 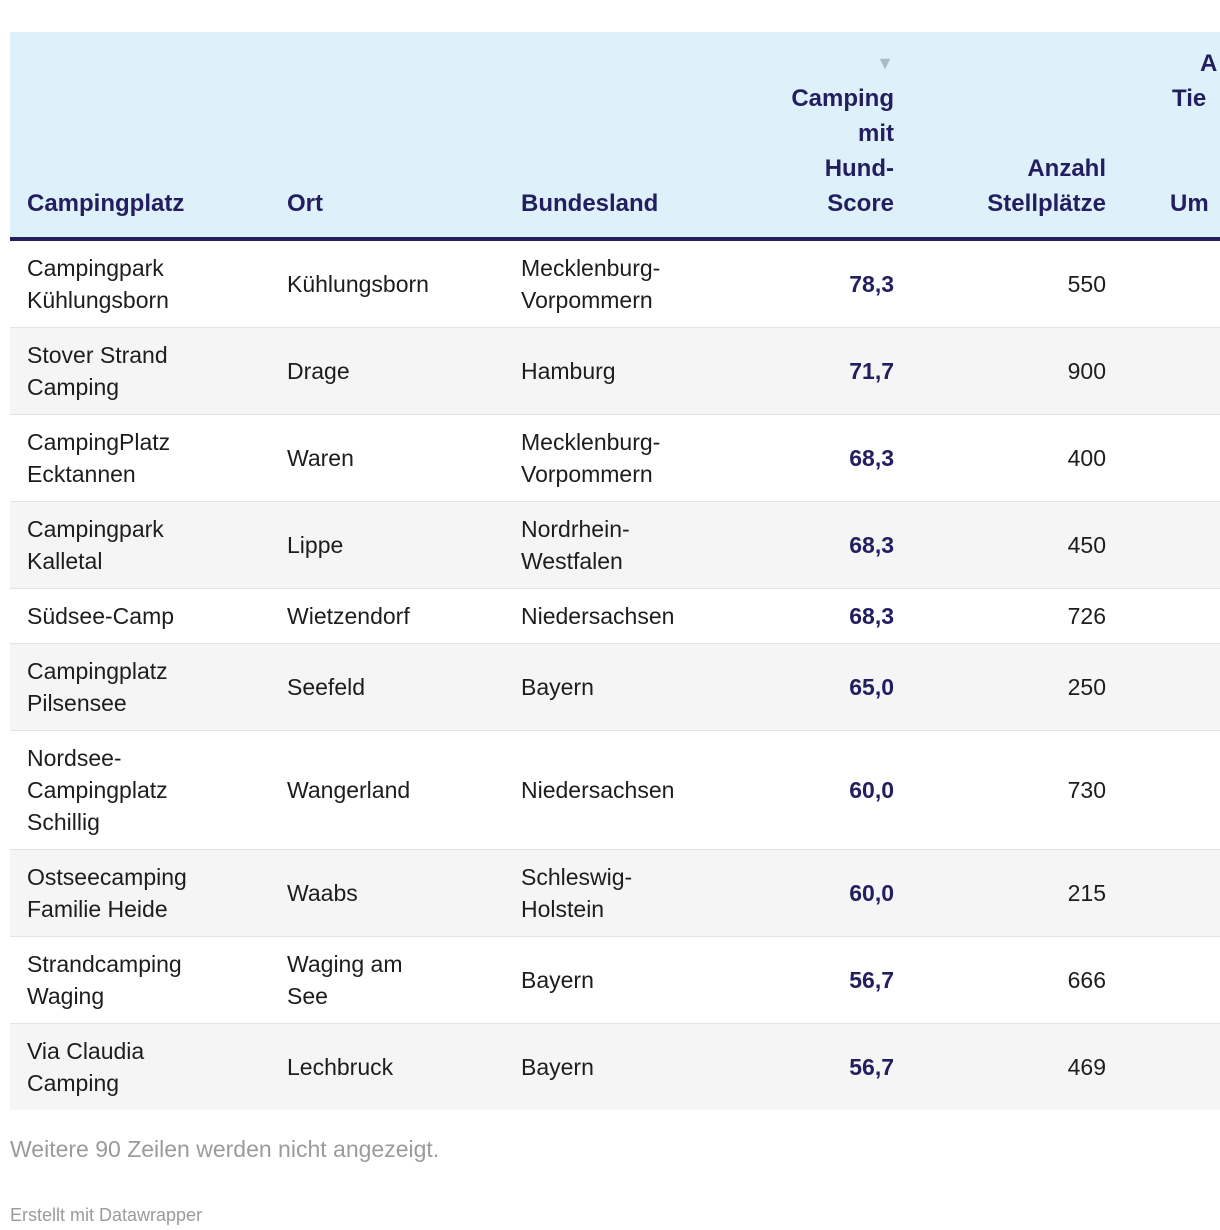 I want to click on header-line: Anzahl, so click(x=1066, y=168).